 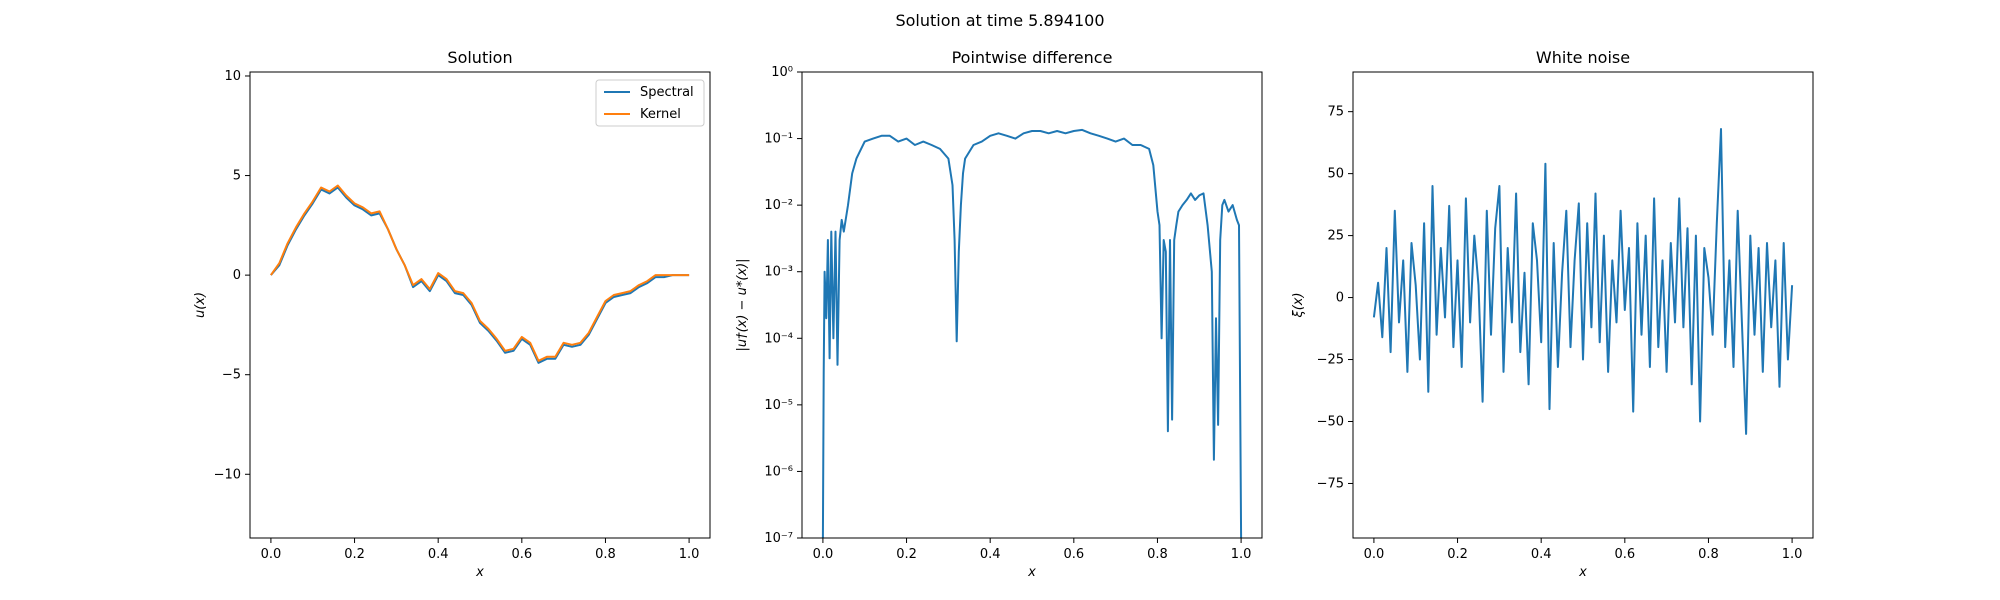 I want to click on legend-label-kernel: Kernel, so click(x=660, y=114).